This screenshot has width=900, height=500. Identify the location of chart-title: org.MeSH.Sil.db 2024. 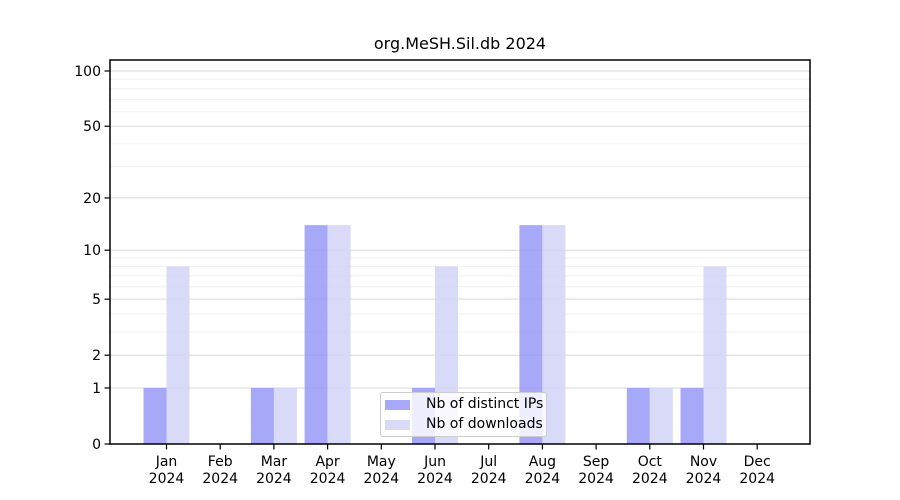
(460, 43).